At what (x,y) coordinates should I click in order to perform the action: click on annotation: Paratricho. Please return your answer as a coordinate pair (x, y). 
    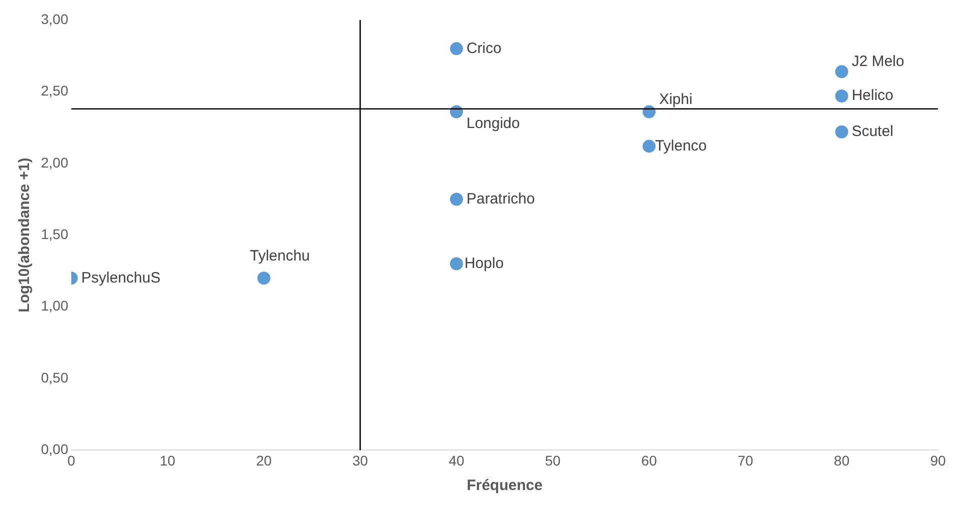
    Looking at the image, I should click on (500, 199).